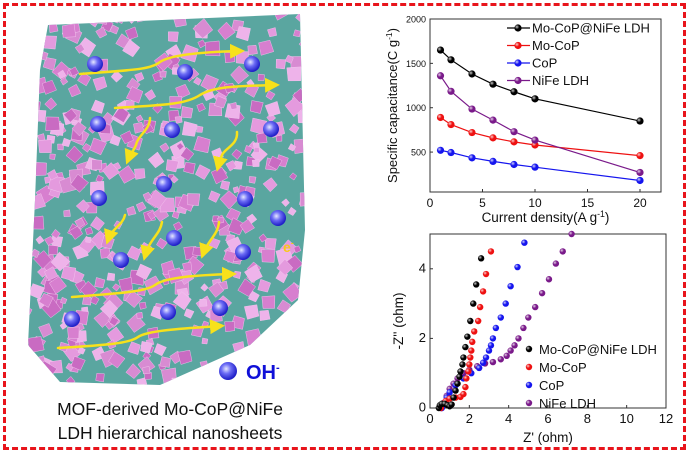  I want to click on x-tick-label: 10, so click(535, 203).